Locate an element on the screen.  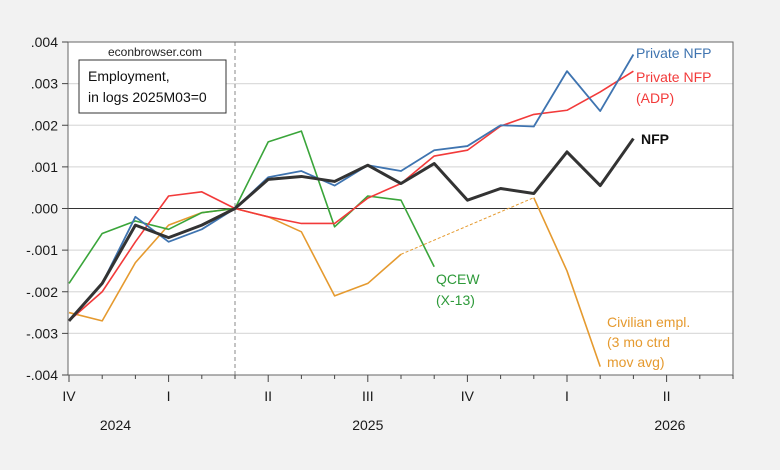
y-tick-label: -.002 is located at coordinates (42, 292).